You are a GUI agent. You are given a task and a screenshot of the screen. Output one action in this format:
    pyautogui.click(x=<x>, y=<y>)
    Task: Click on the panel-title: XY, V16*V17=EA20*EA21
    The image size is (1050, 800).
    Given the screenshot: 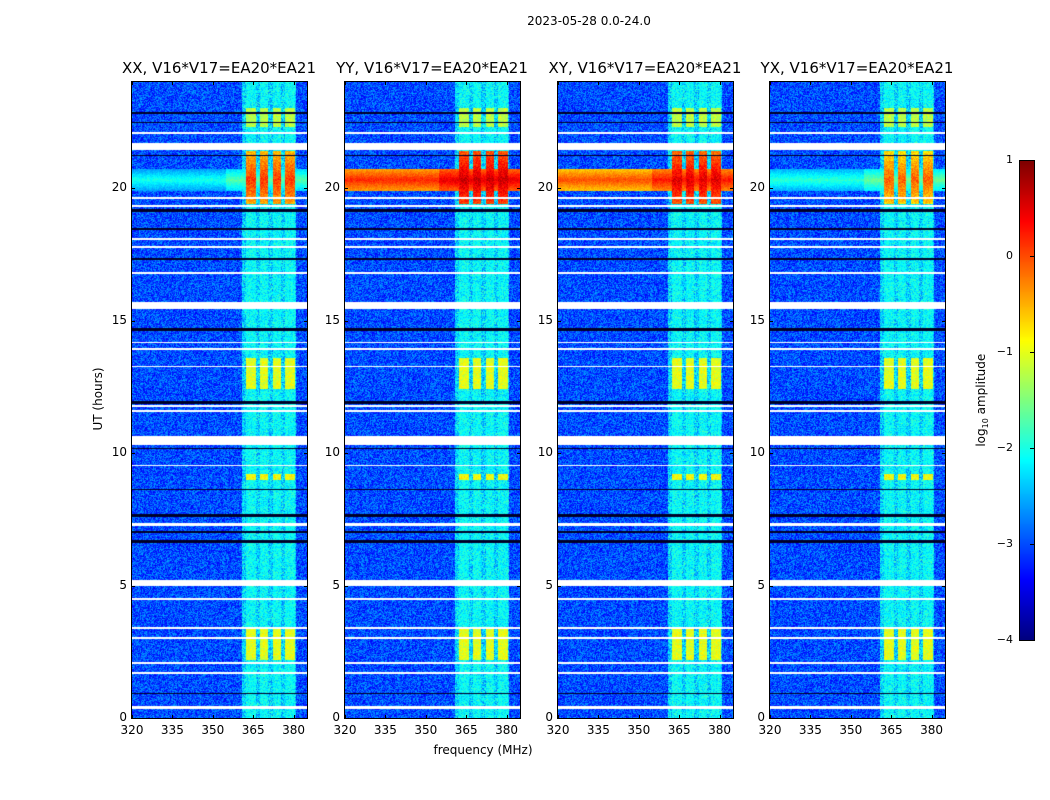 What is the action you would take?
    pyautogui.click(x=645, y=68)
    